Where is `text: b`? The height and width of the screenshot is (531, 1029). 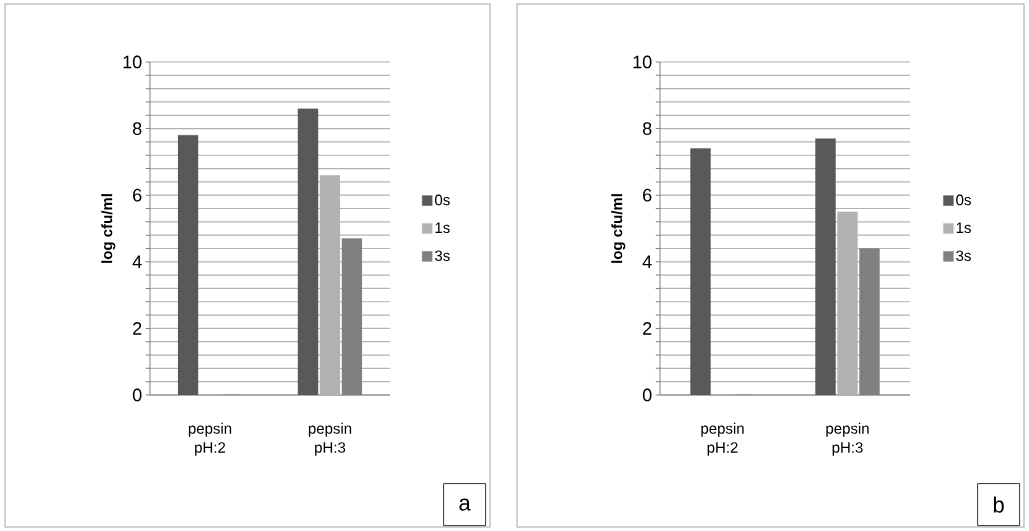
text: b is located at coordinates (998, 504).